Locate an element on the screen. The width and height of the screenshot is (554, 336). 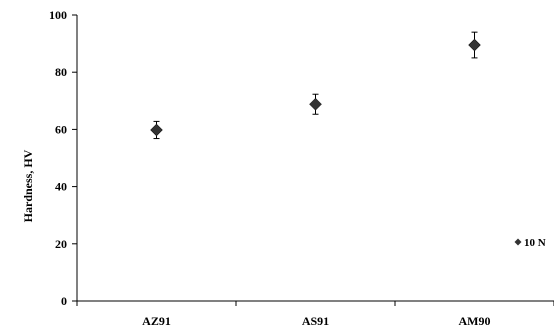
y-tick-label: 100 is located at coordinates (58, 15).